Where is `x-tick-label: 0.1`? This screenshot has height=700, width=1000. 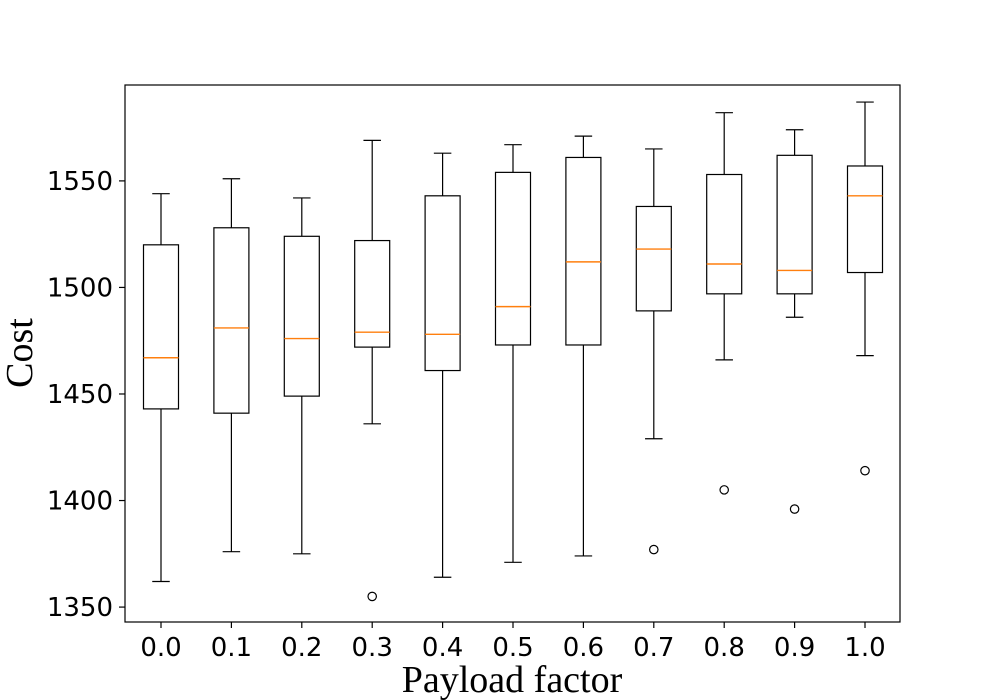
x-tick-label: 0.1 is located at coordinates (231, 648).